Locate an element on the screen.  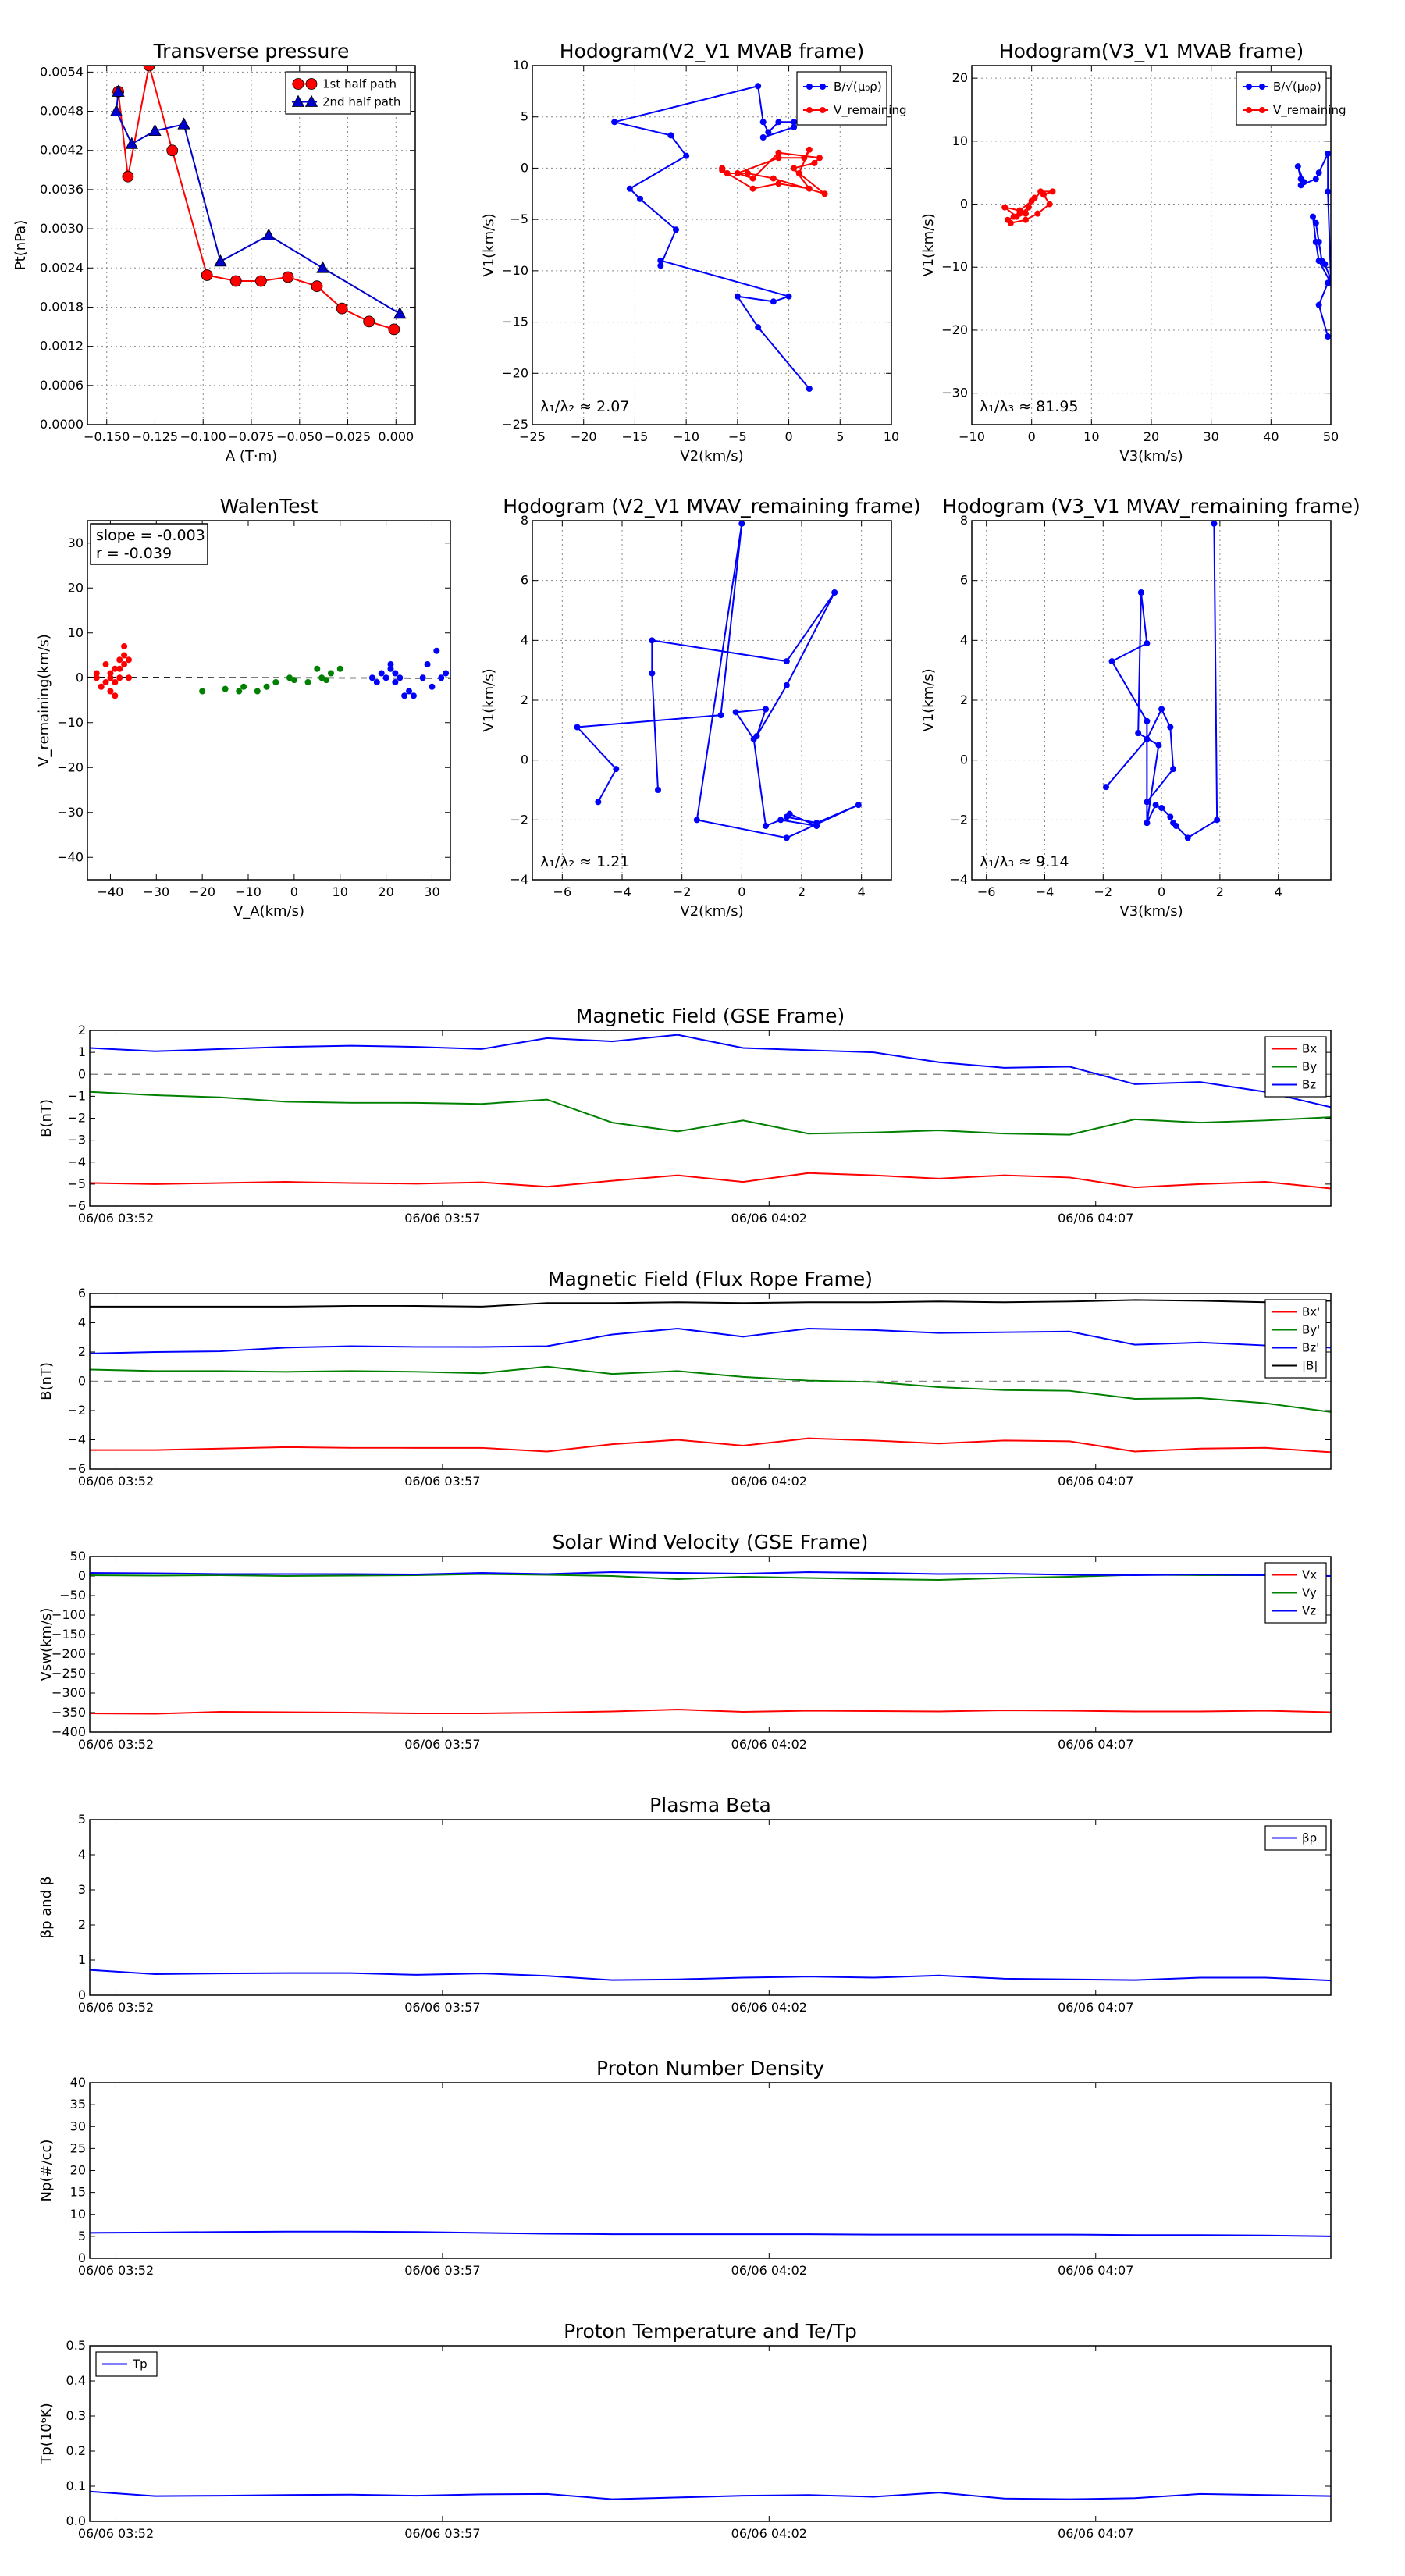
y-axis-label: Vsw(km/s) is located at coordinates (47, 1644).